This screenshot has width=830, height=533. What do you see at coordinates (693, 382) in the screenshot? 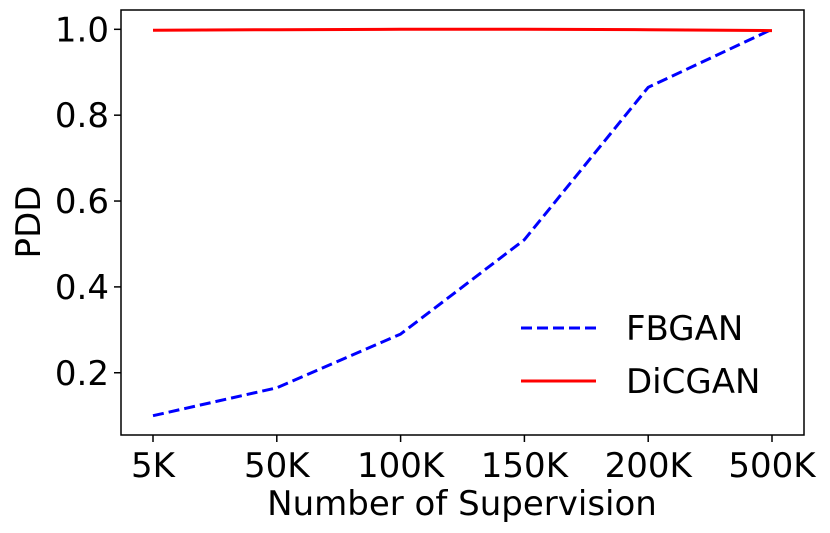
I see `legend-label-dicgan: DiCGAN` at bounding box center [693, 382].